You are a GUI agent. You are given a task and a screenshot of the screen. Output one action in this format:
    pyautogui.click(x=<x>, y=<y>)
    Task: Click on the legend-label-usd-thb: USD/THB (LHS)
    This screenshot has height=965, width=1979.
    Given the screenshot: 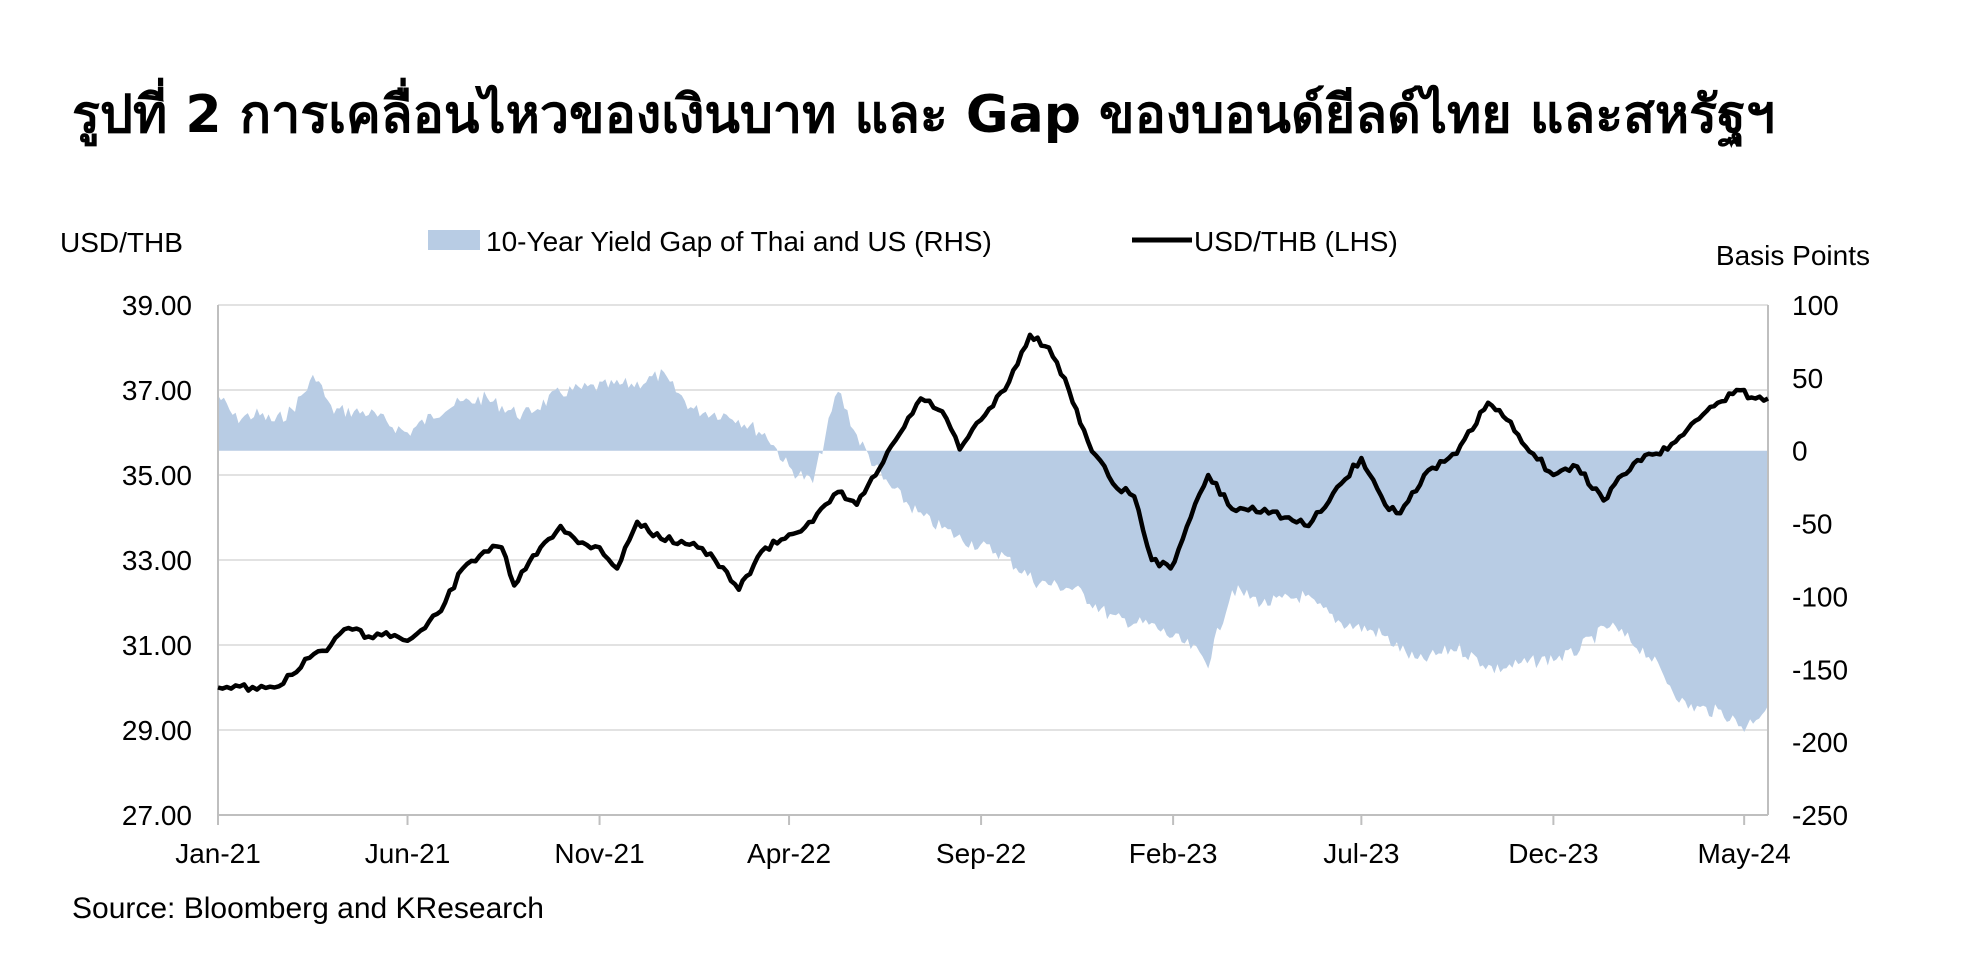 What is the action you would take?
    pyautogui.click(x=1296, y=241)
    